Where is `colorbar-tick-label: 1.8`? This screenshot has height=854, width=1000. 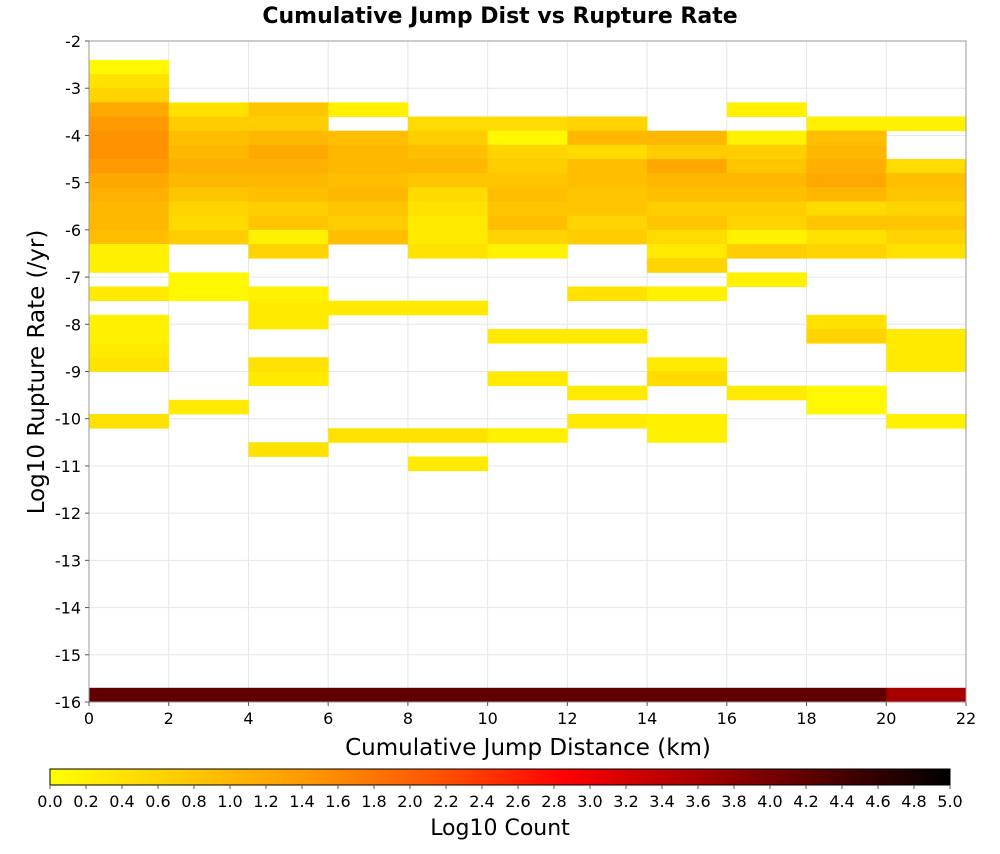 colorbar-tick-label: 1.8 is located at coordinates (373, 801).